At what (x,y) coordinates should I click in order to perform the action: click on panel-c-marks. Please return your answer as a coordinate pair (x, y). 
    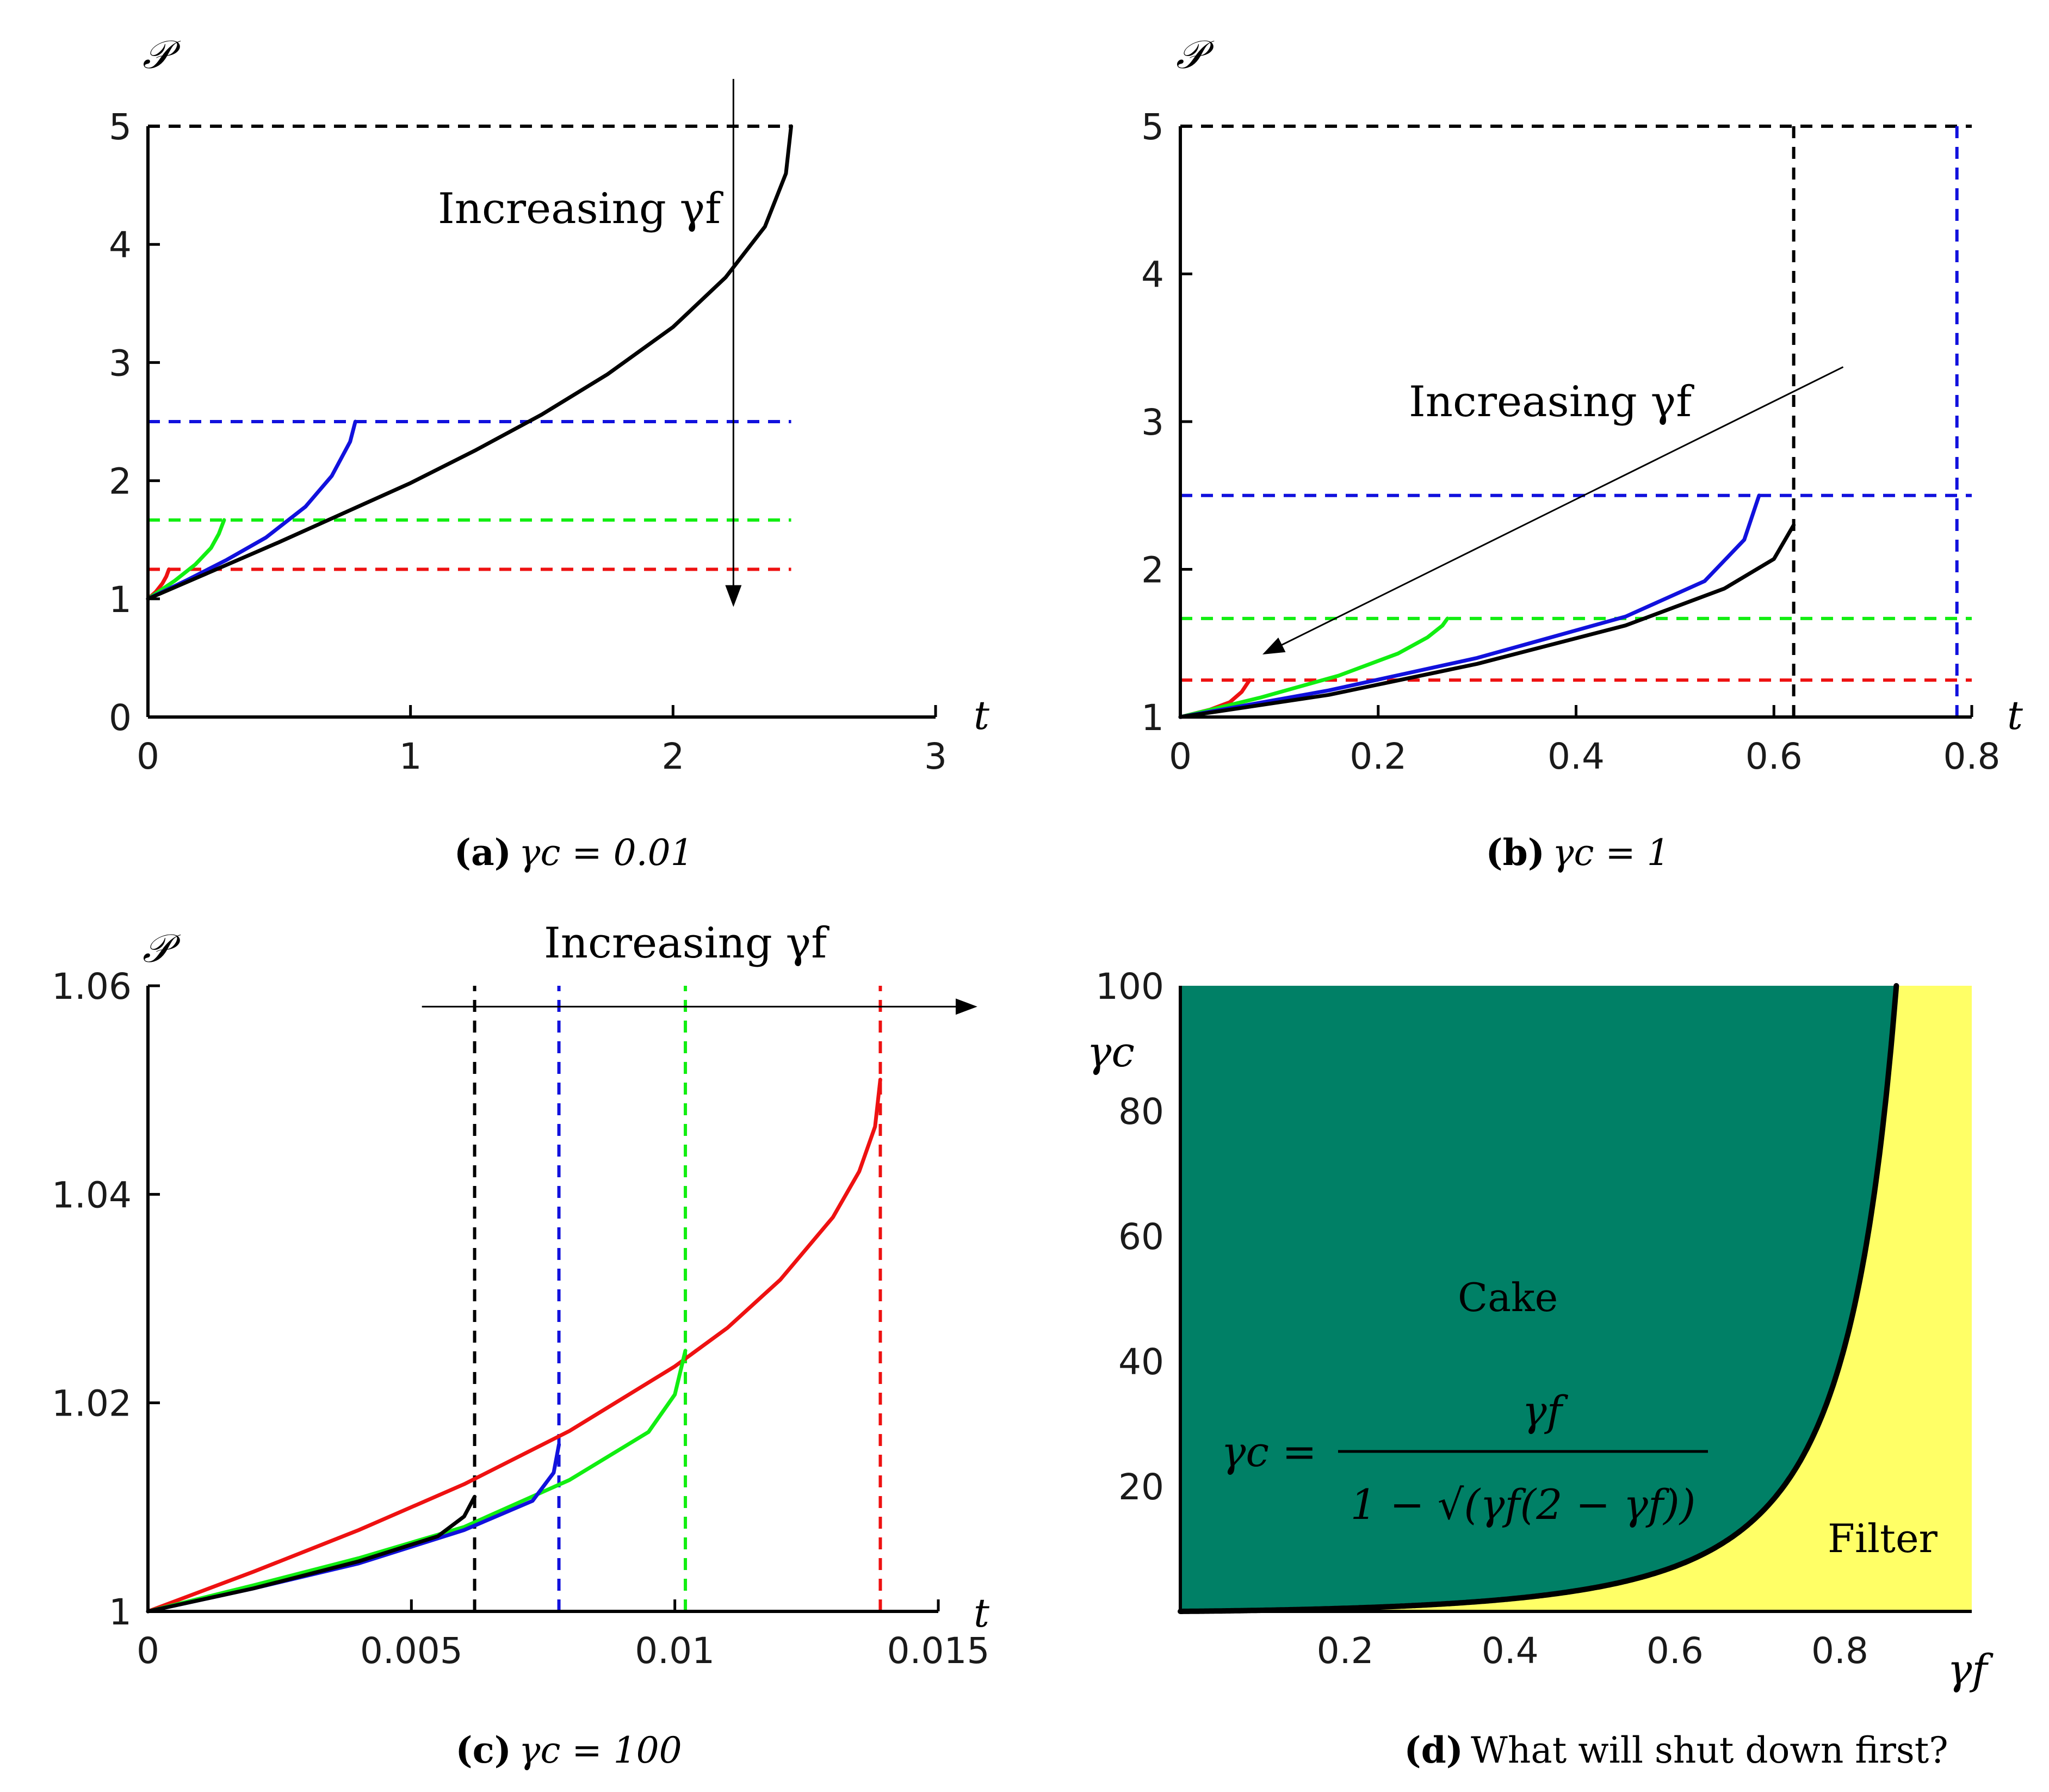
    Looking at the image, I should click on (561, 1300).